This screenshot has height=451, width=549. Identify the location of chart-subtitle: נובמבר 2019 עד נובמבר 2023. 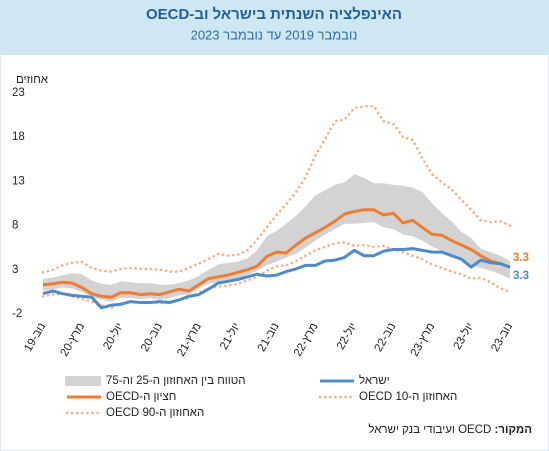
(274, 34).